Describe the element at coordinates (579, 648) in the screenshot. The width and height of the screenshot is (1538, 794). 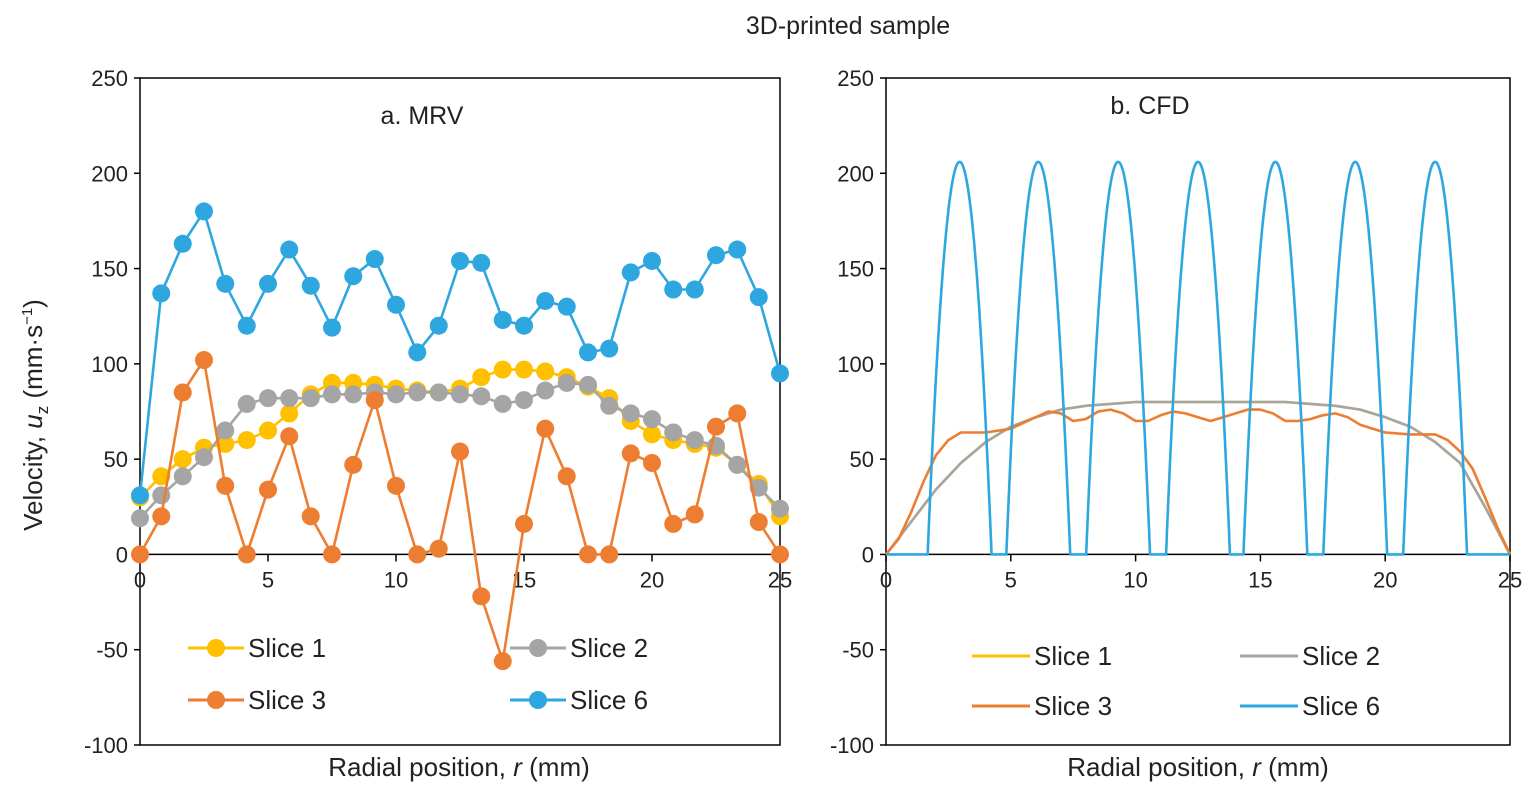
I see `legend-item-slice-2: Slice 2` at that location.